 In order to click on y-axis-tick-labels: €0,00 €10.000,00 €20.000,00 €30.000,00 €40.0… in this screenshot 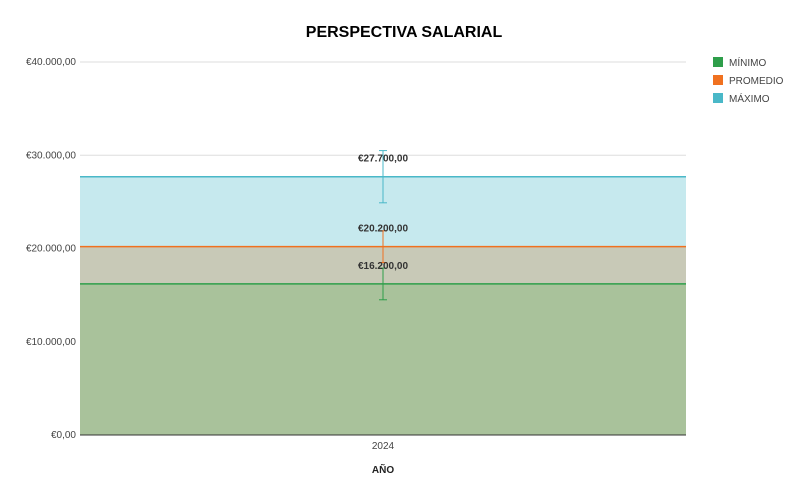, I will do `click(51, 249)`.